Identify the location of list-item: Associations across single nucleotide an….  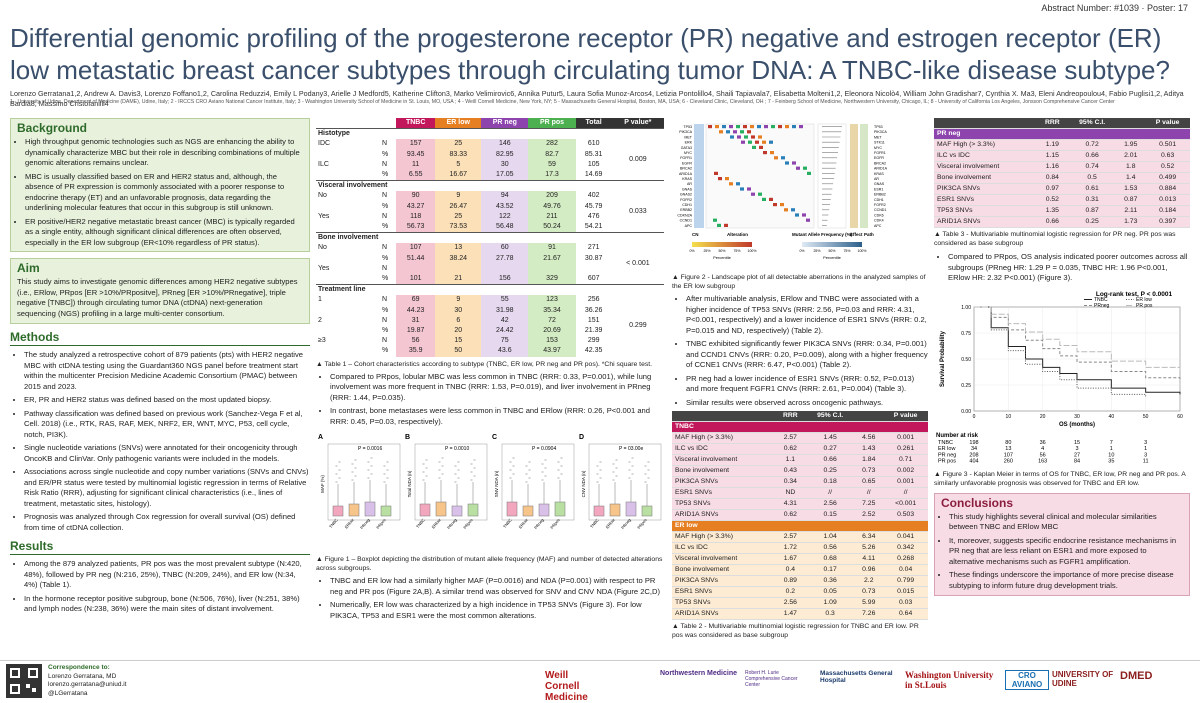
(167, 488).